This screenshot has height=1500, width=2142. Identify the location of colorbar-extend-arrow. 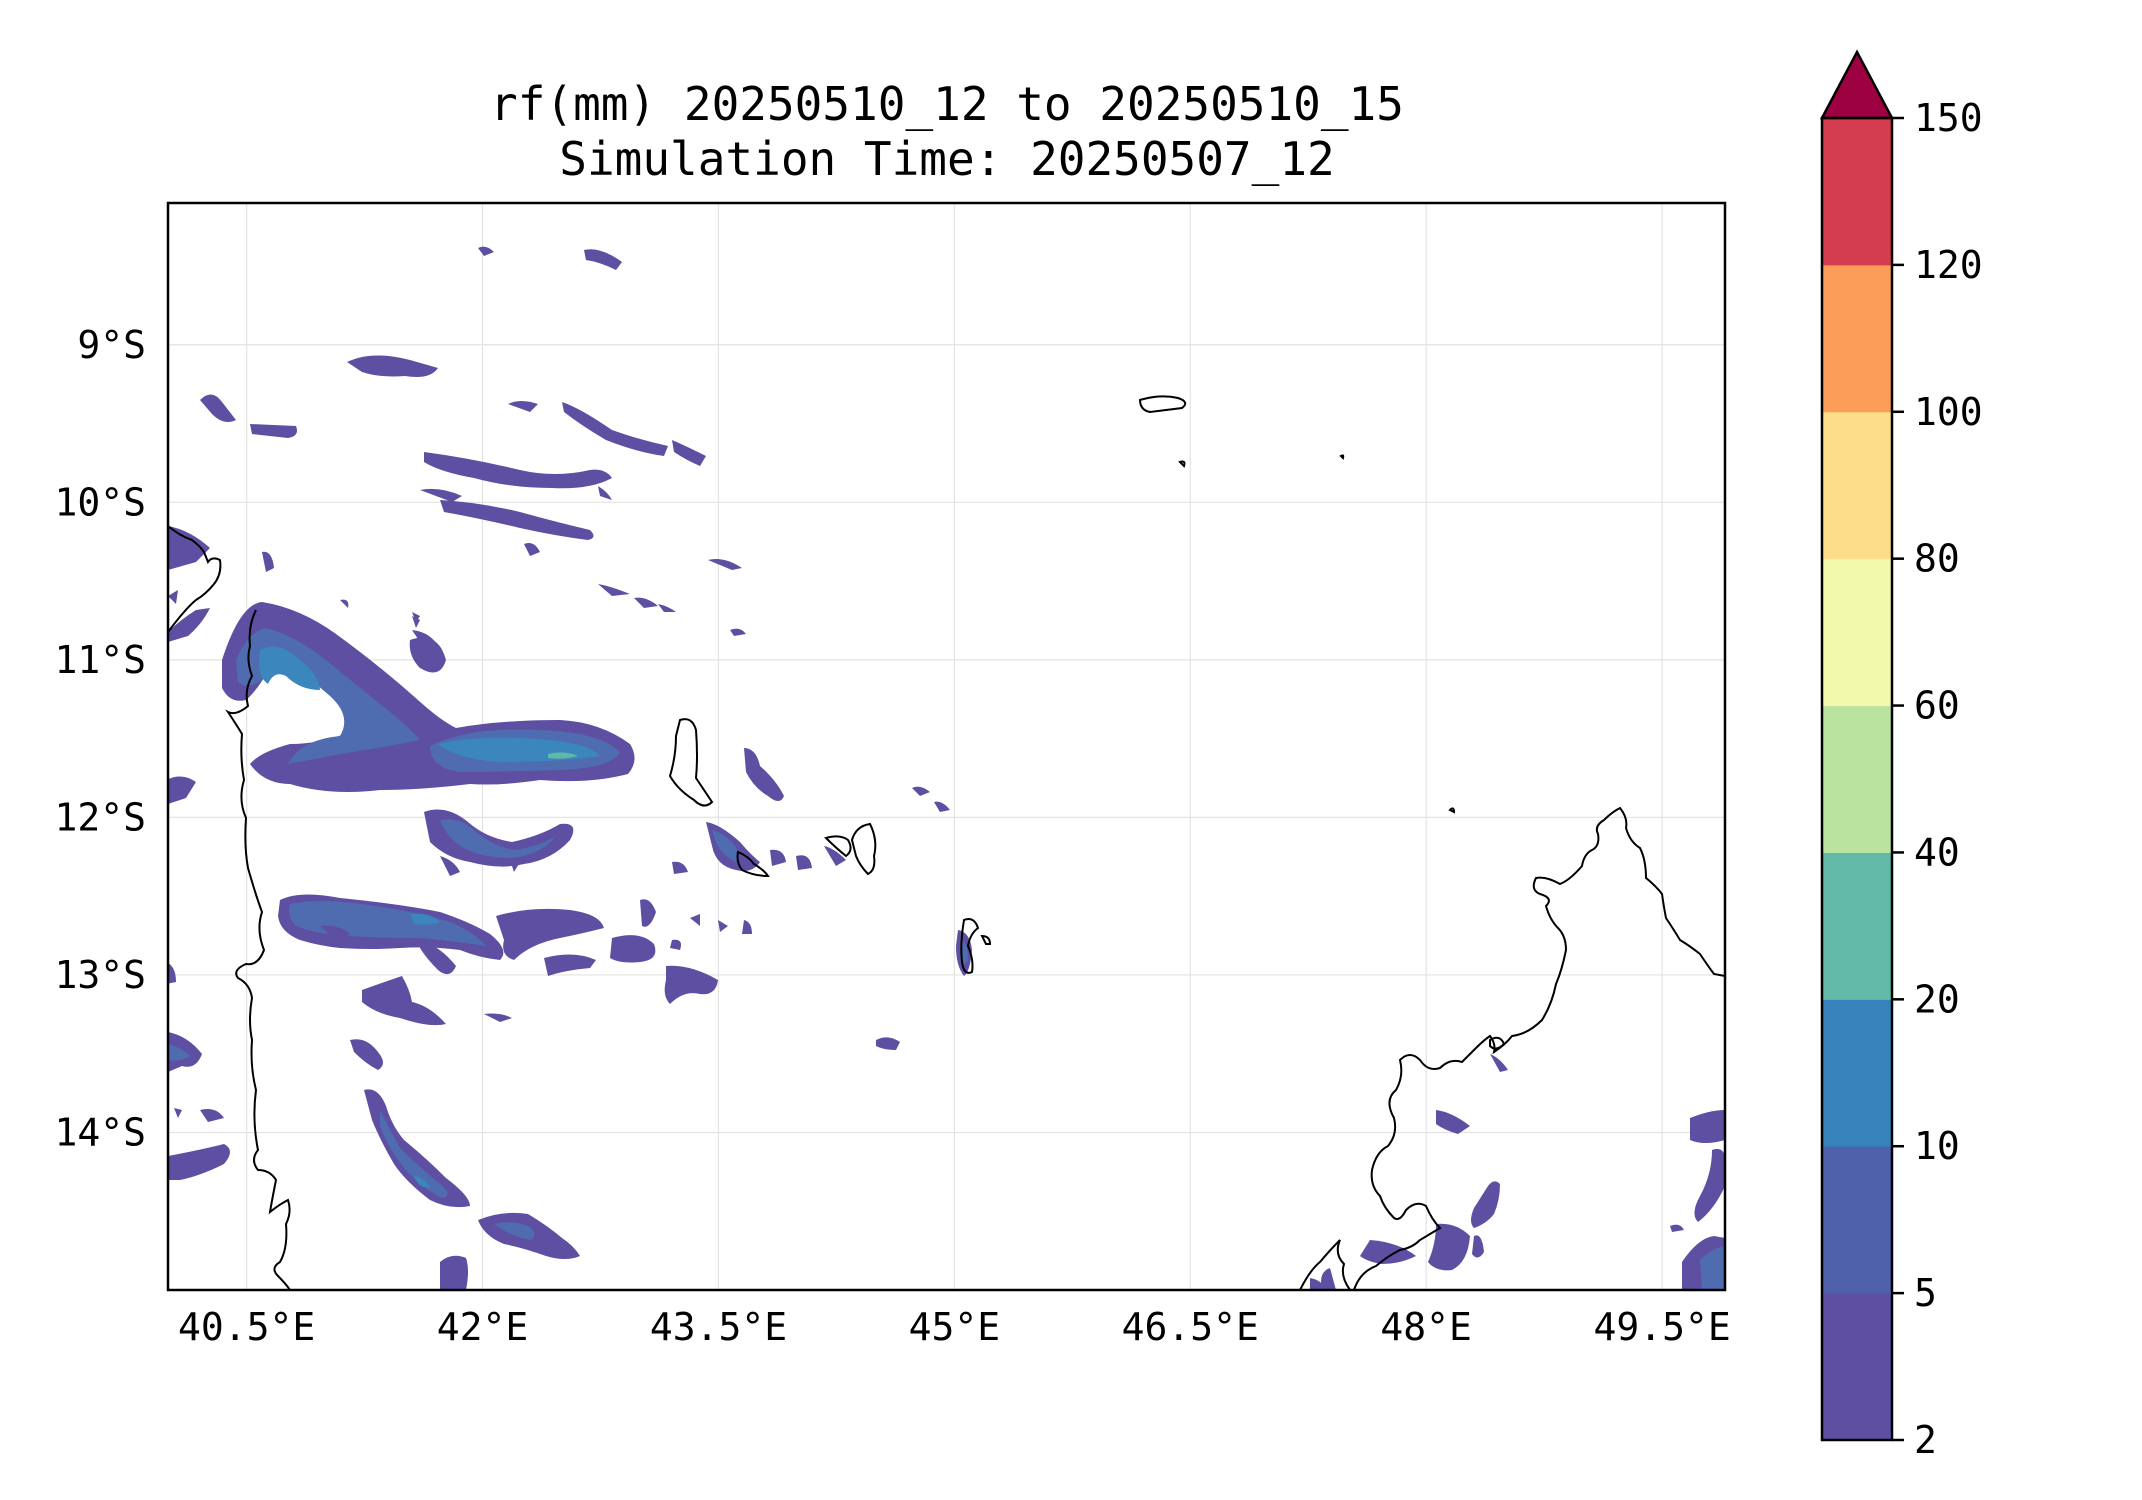
(1857, 84).